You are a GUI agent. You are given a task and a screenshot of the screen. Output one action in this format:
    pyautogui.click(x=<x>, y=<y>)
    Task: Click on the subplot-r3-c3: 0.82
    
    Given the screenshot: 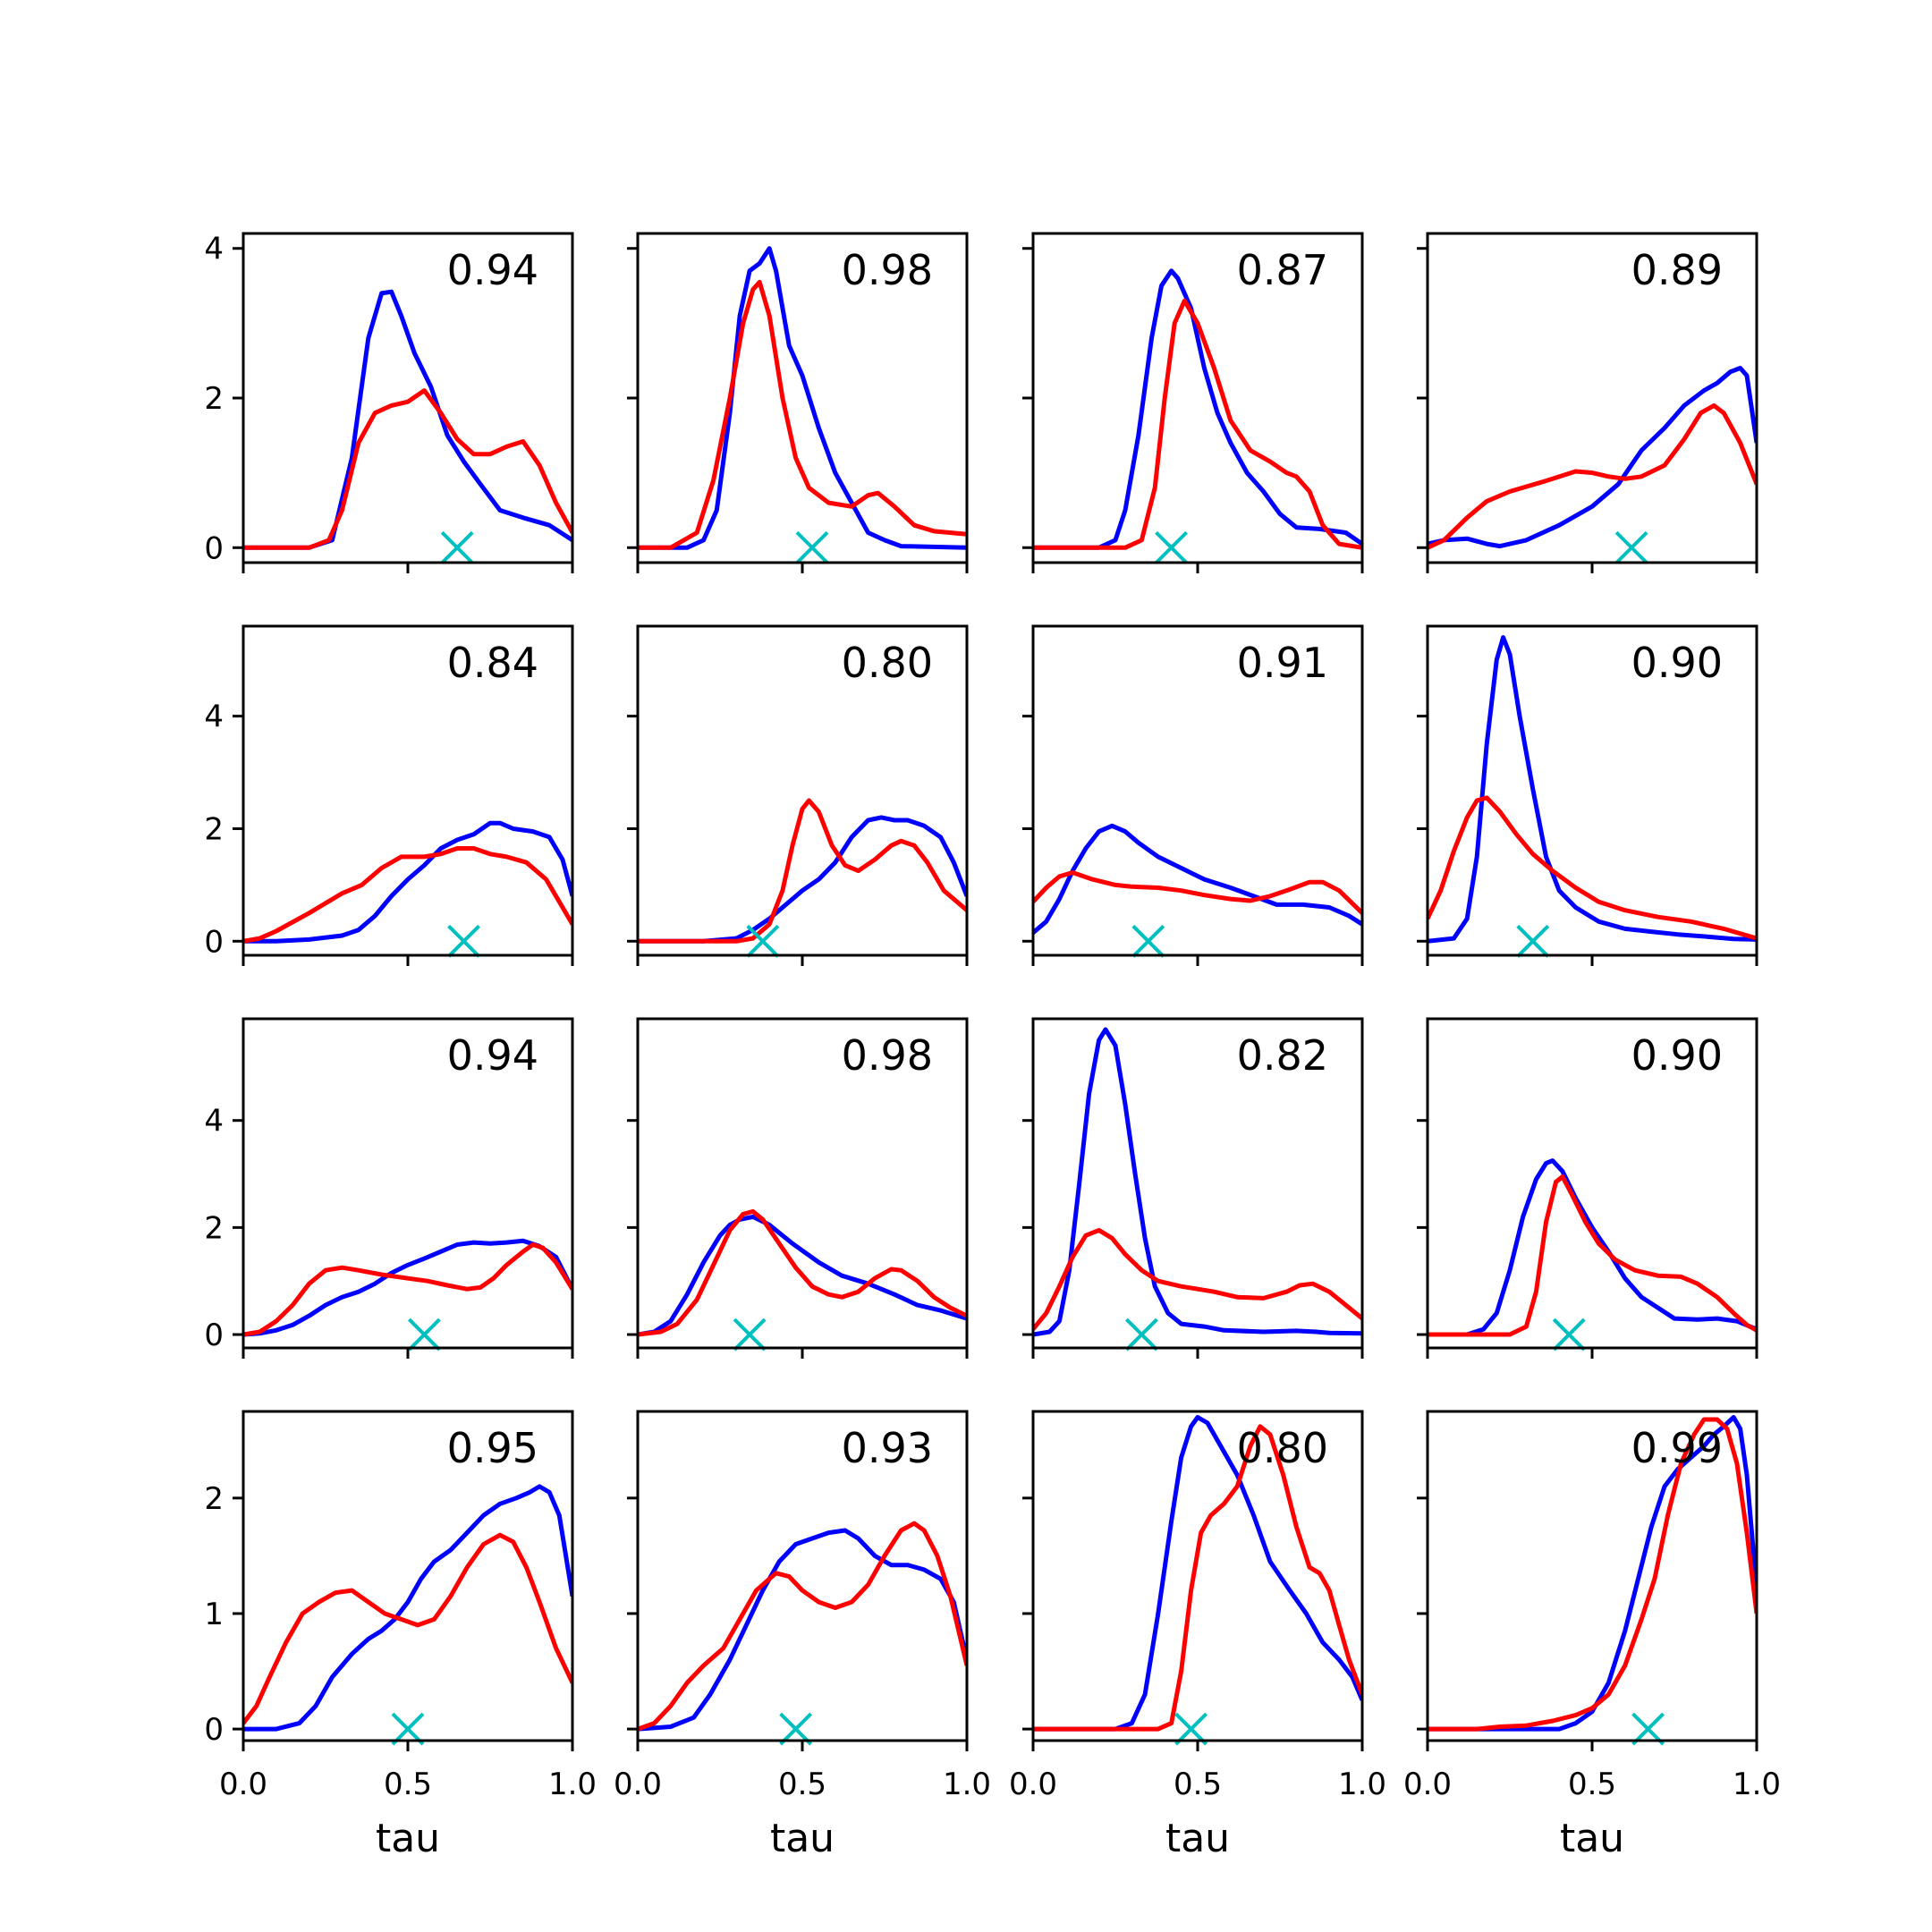 What is the action you would take?
    pyautogui.click(x=1193, y=1188)
    